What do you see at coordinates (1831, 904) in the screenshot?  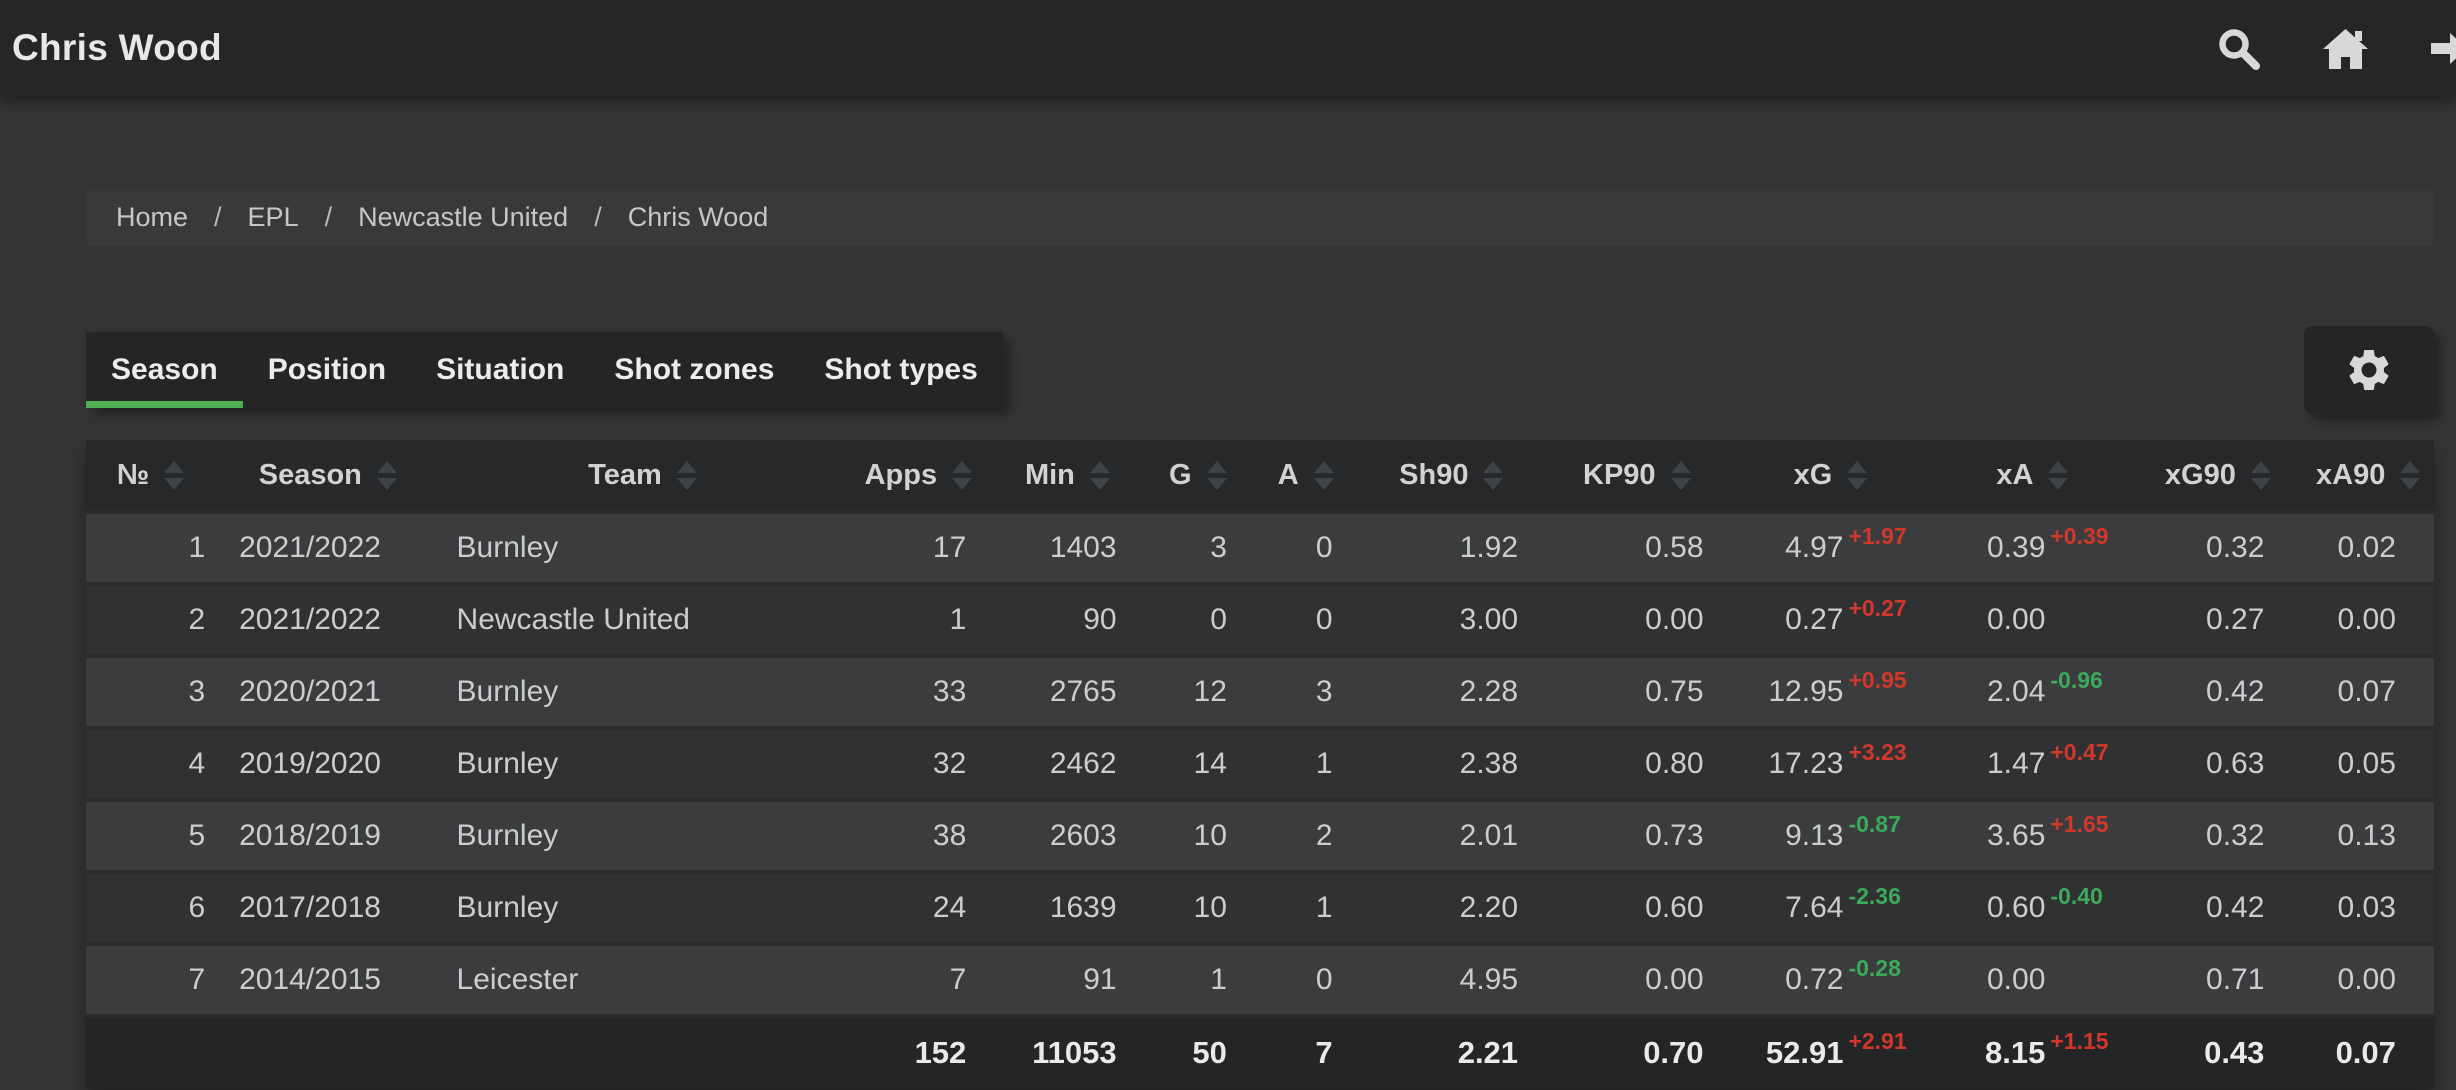 I see `cell-xg: 7.64 -2.36` at bounding box center [1831, 904].